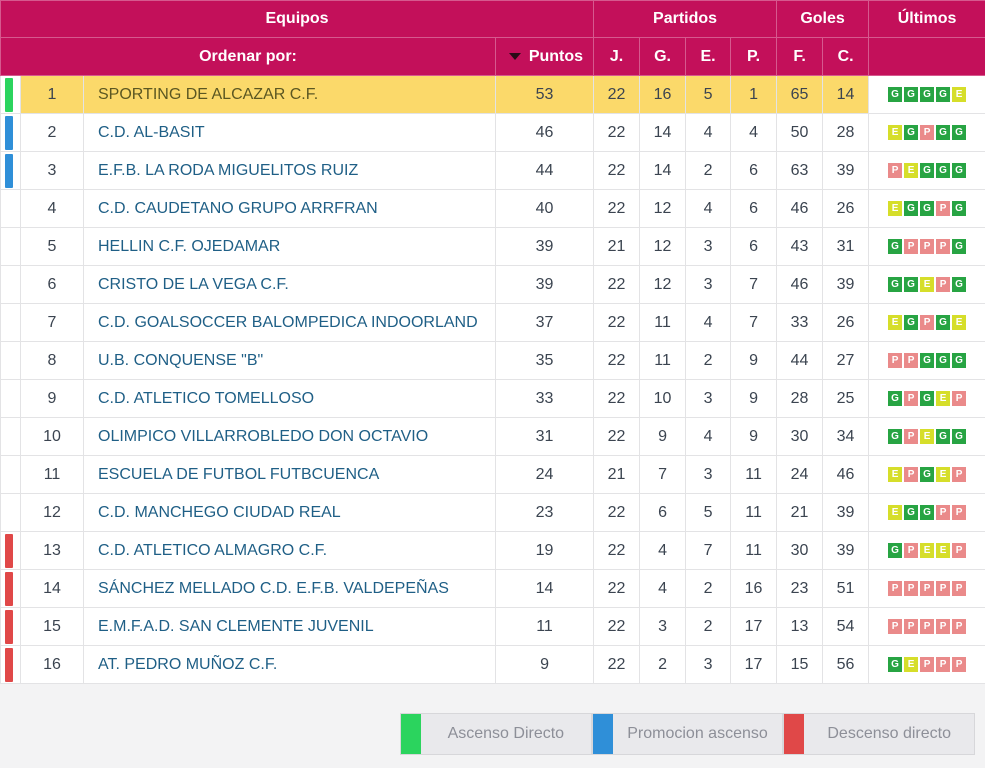 This screenshot has height=768, width=985. I want to click on team-name-link: SÁNCHEZ MELLADO C.D. E.F.B. VALDEPEÑAS, so click(289, 588).